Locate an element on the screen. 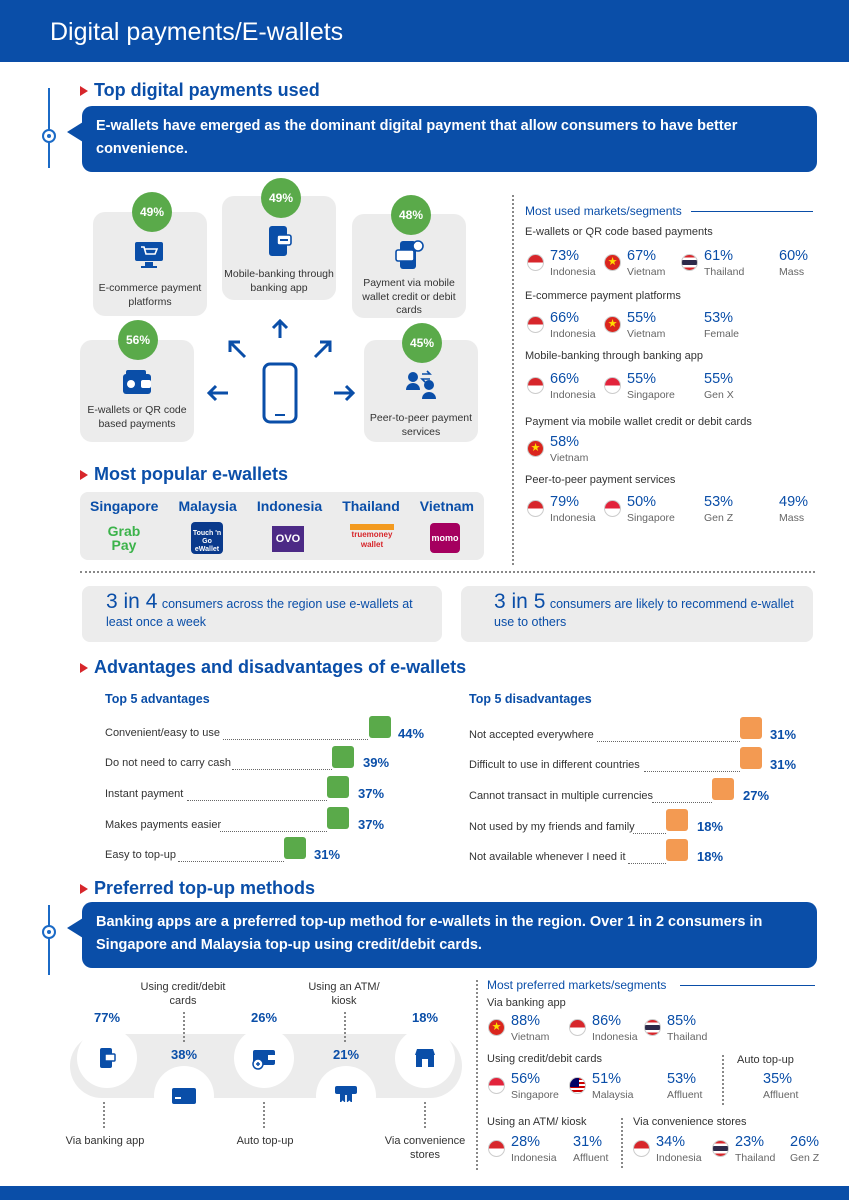 Image resolution: width=849 pixels, height=1200 pixels. arrow-left-icon is located at coordinates (218, 395).